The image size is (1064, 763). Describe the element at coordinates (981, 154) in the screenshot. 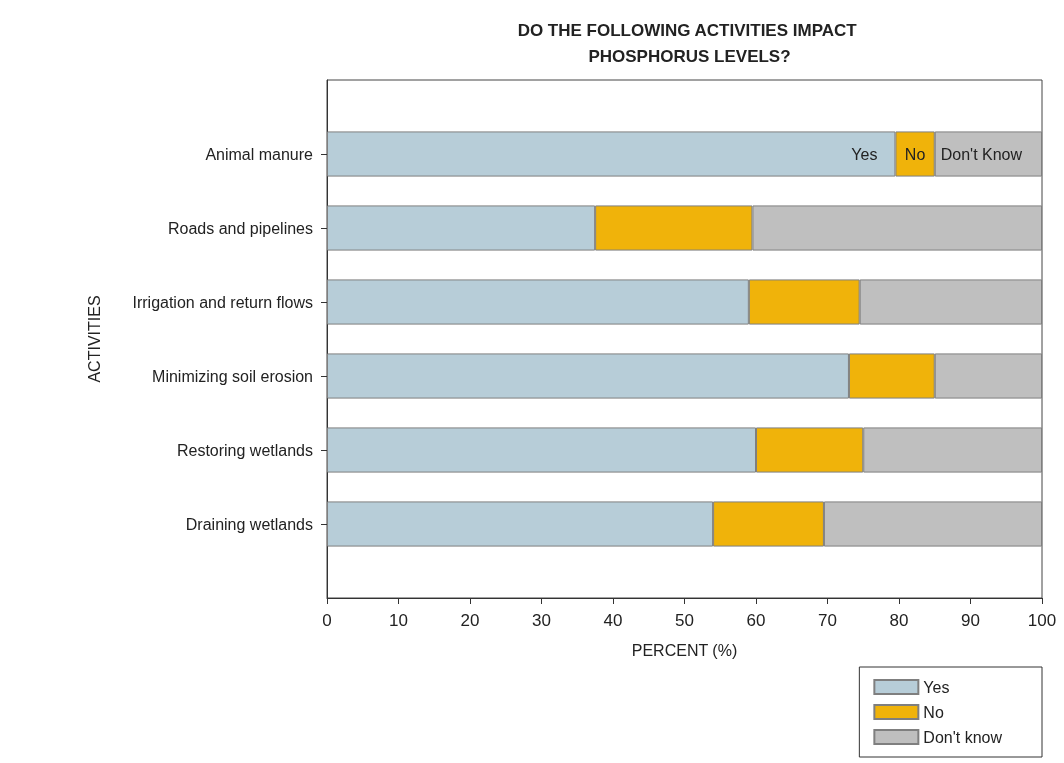

I see `annotation: Don't Know` at that location.